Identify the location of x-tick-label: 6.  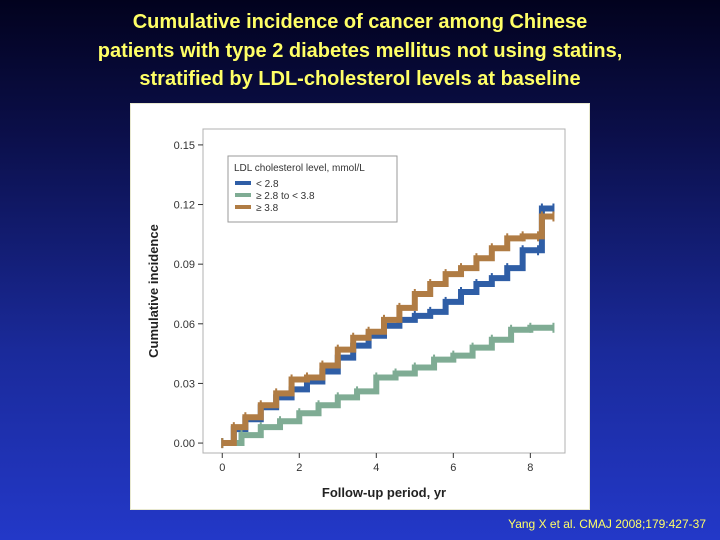
(453, 468).